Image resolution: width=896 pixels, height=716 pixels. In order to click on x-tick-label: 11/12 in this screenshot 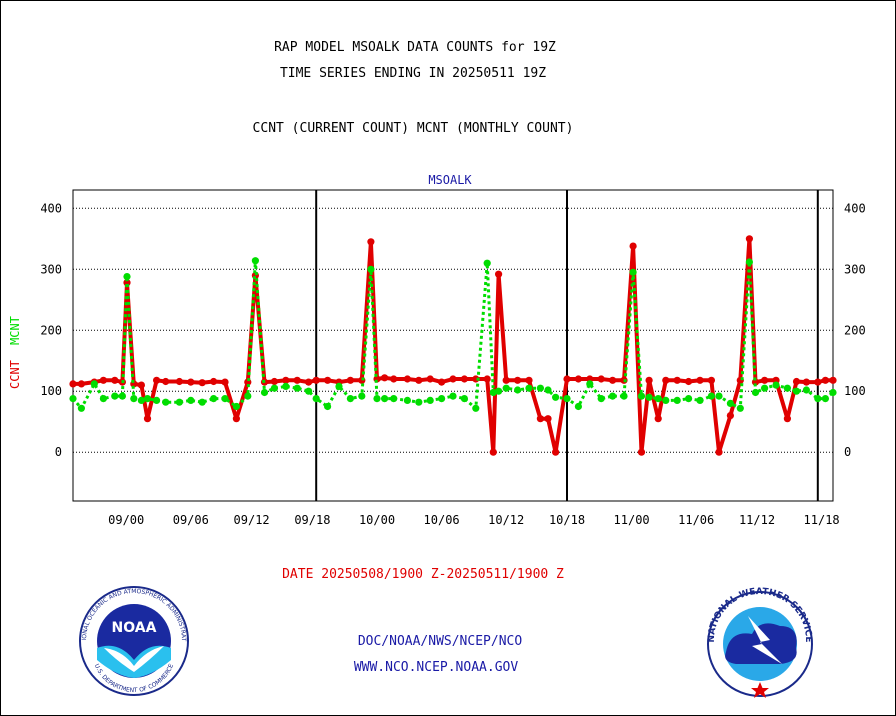, I will do `click(757, 520)`.